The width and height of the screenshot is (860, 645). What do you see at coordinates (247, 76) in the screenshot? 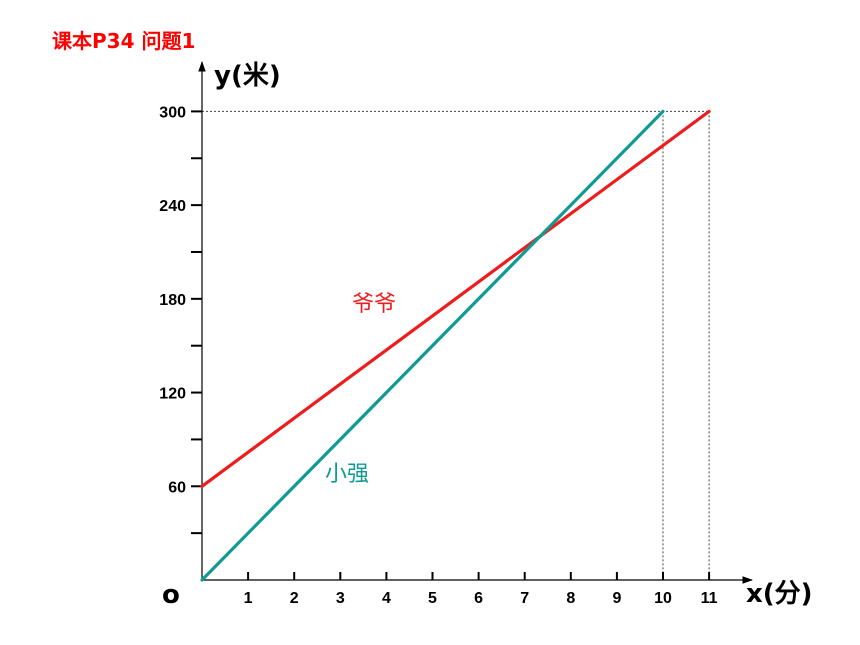
I see `y-axis-label: y(米)` at bounding box center [247, 76].